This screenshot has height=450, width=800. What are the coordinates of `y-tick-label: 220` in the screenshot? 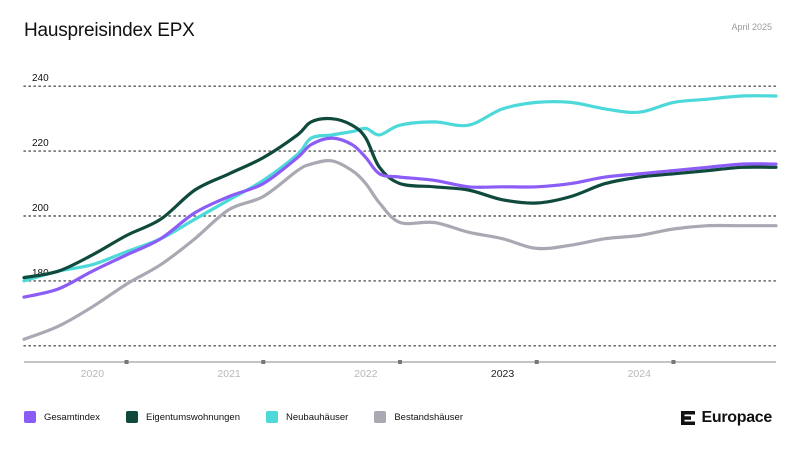 It's located at (40, 143).